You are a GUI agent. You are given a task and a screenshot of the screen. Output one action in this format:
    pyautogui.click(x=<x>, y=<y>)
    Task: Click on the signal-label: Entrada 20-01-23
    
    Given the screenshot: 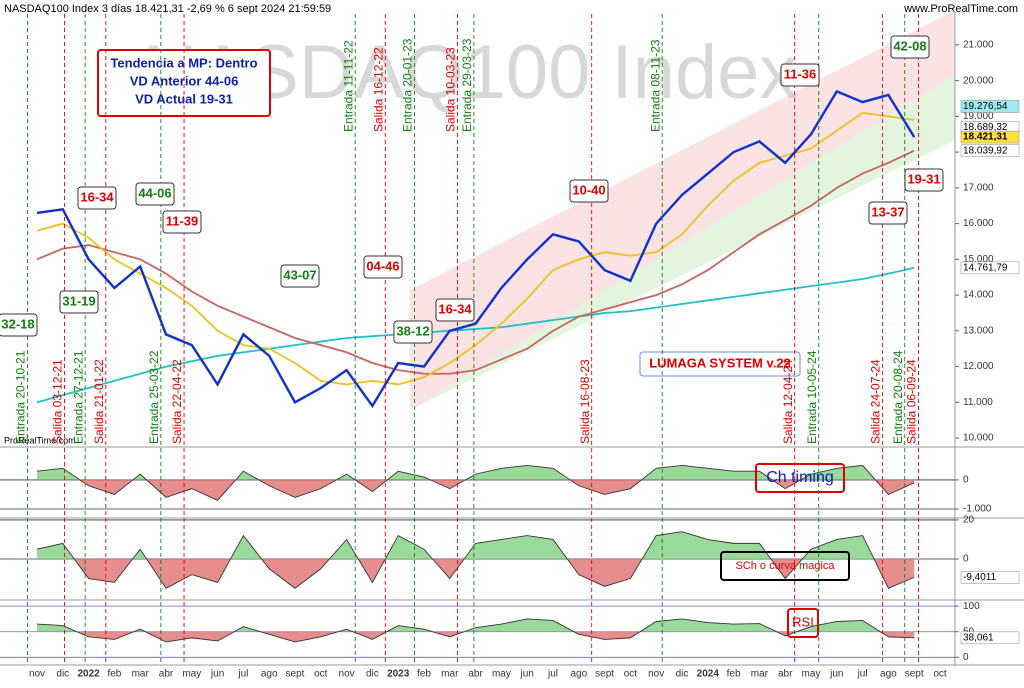 What is the action you would take?
    pyautogui.click(x=408, y=85)
    